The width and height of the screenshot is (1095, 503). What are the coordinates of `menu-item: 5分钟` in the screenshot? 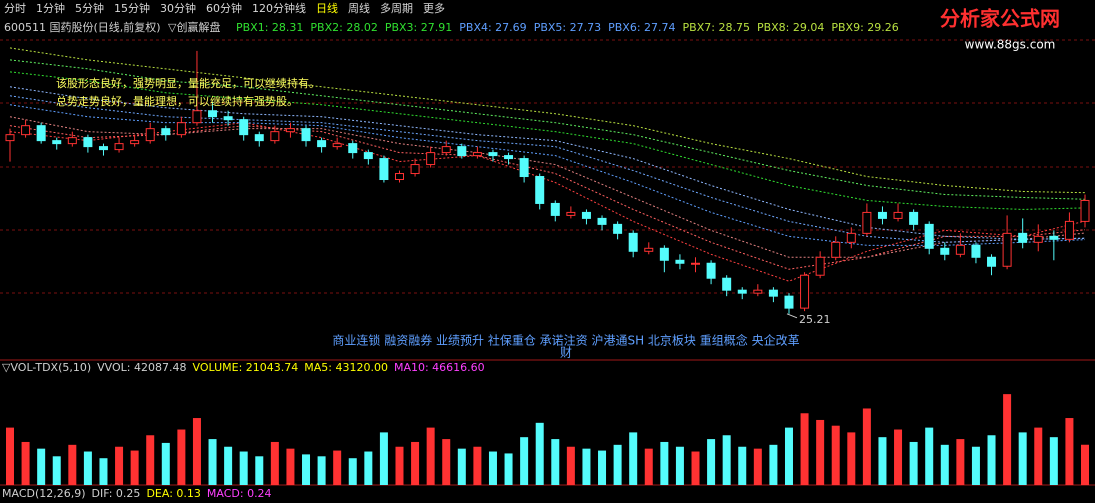 It's located at (89, 8).